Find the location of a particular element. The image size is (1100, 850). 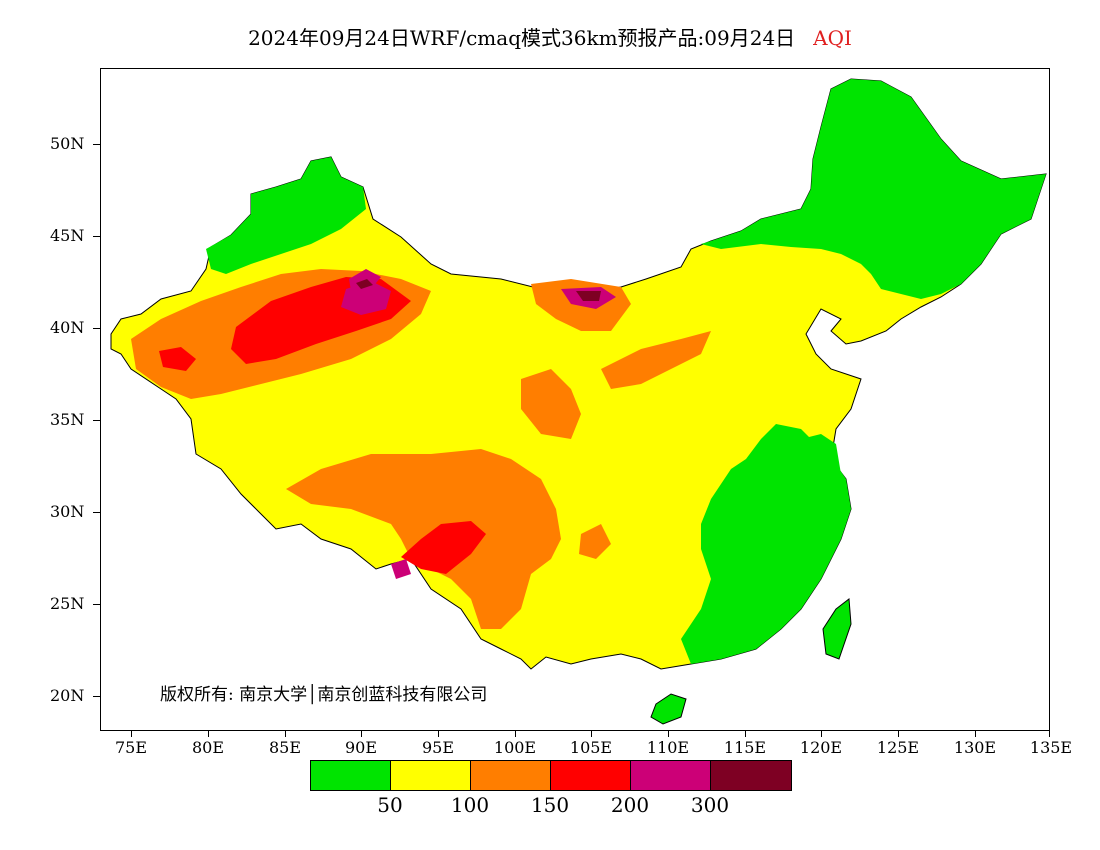

zone-hazardous-alxa is located at coordinates (588, 296).